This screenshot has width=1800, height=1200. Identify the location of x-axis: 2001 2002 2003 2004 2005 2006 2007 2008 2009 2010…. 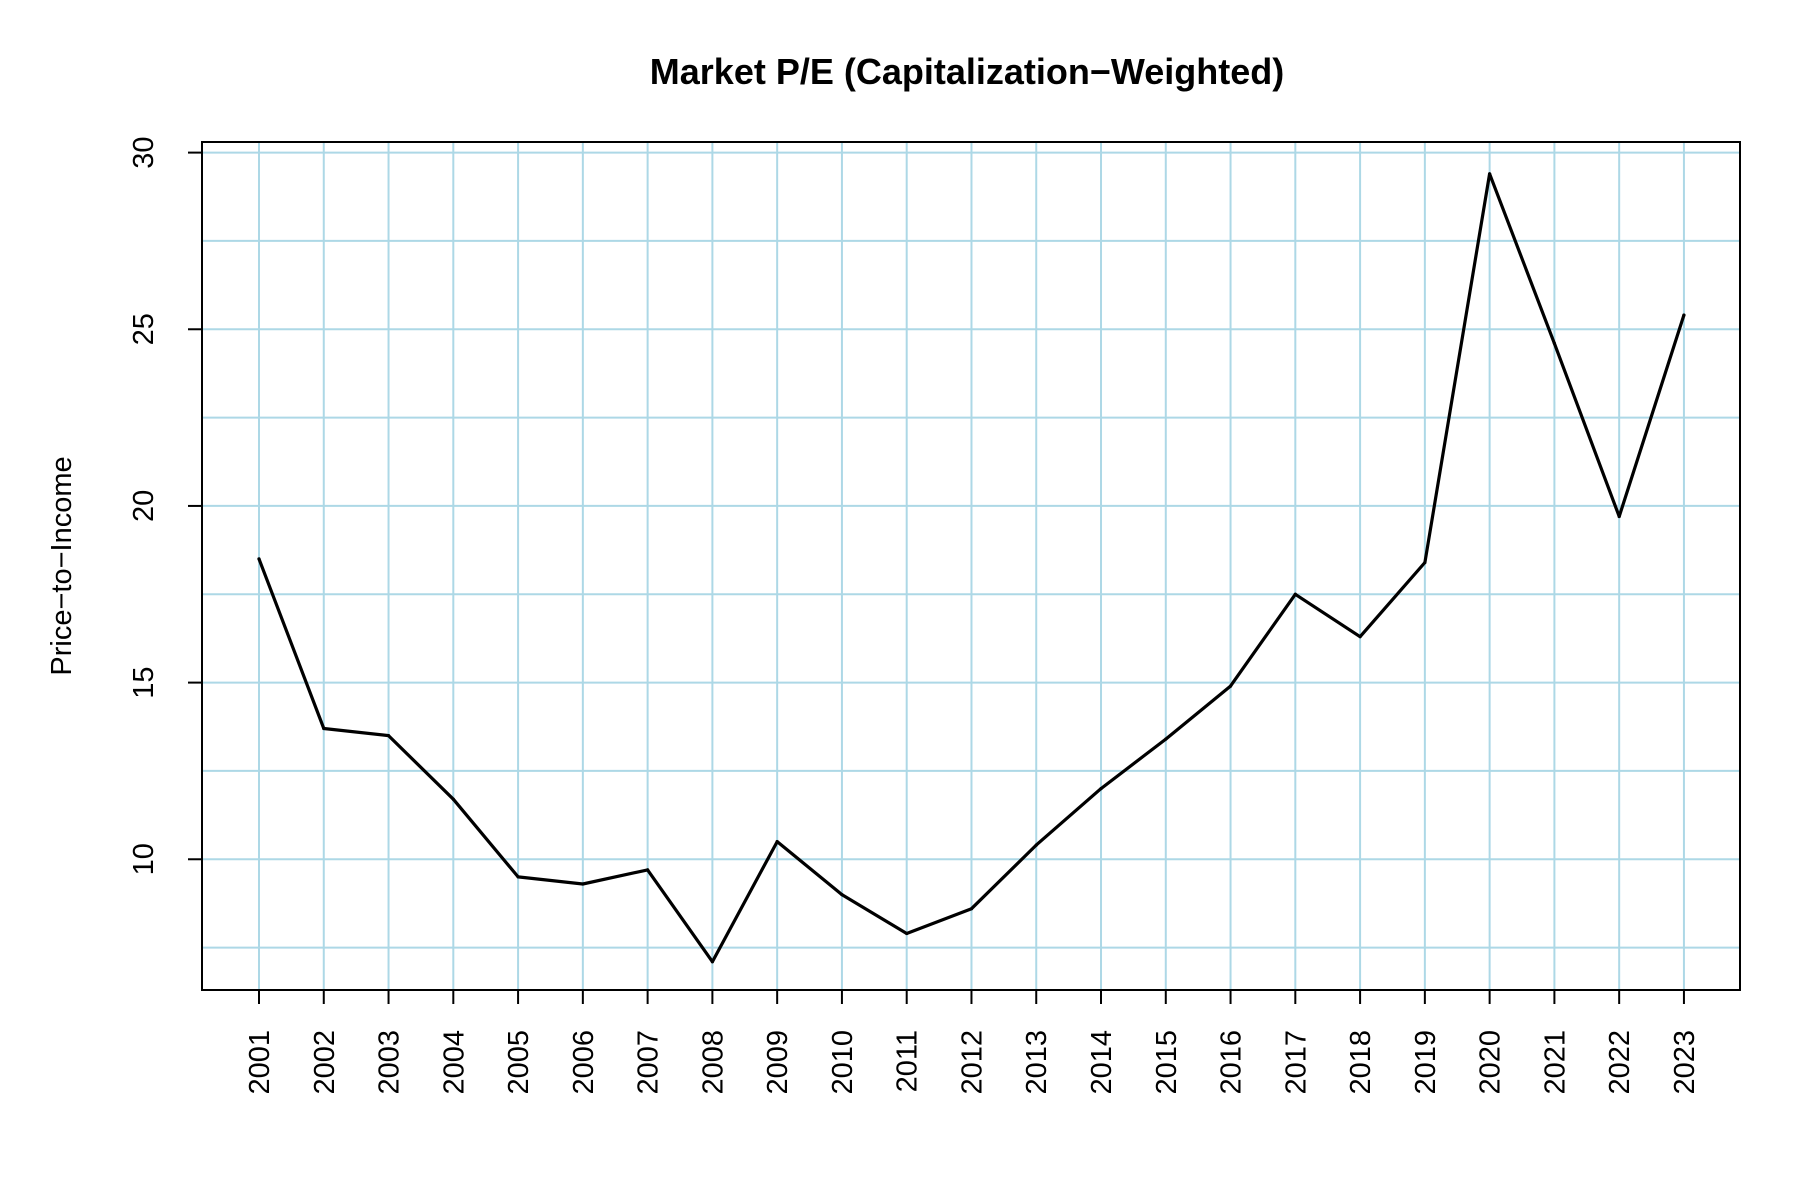
(972, 1042).